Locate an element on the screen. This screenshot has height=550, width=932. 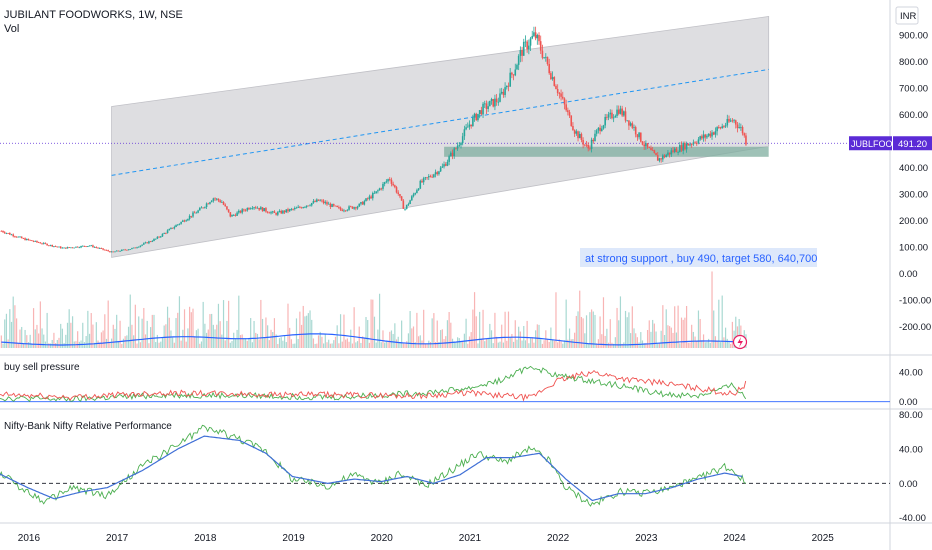
bsp-series-line is located at coordinates (373, 384).